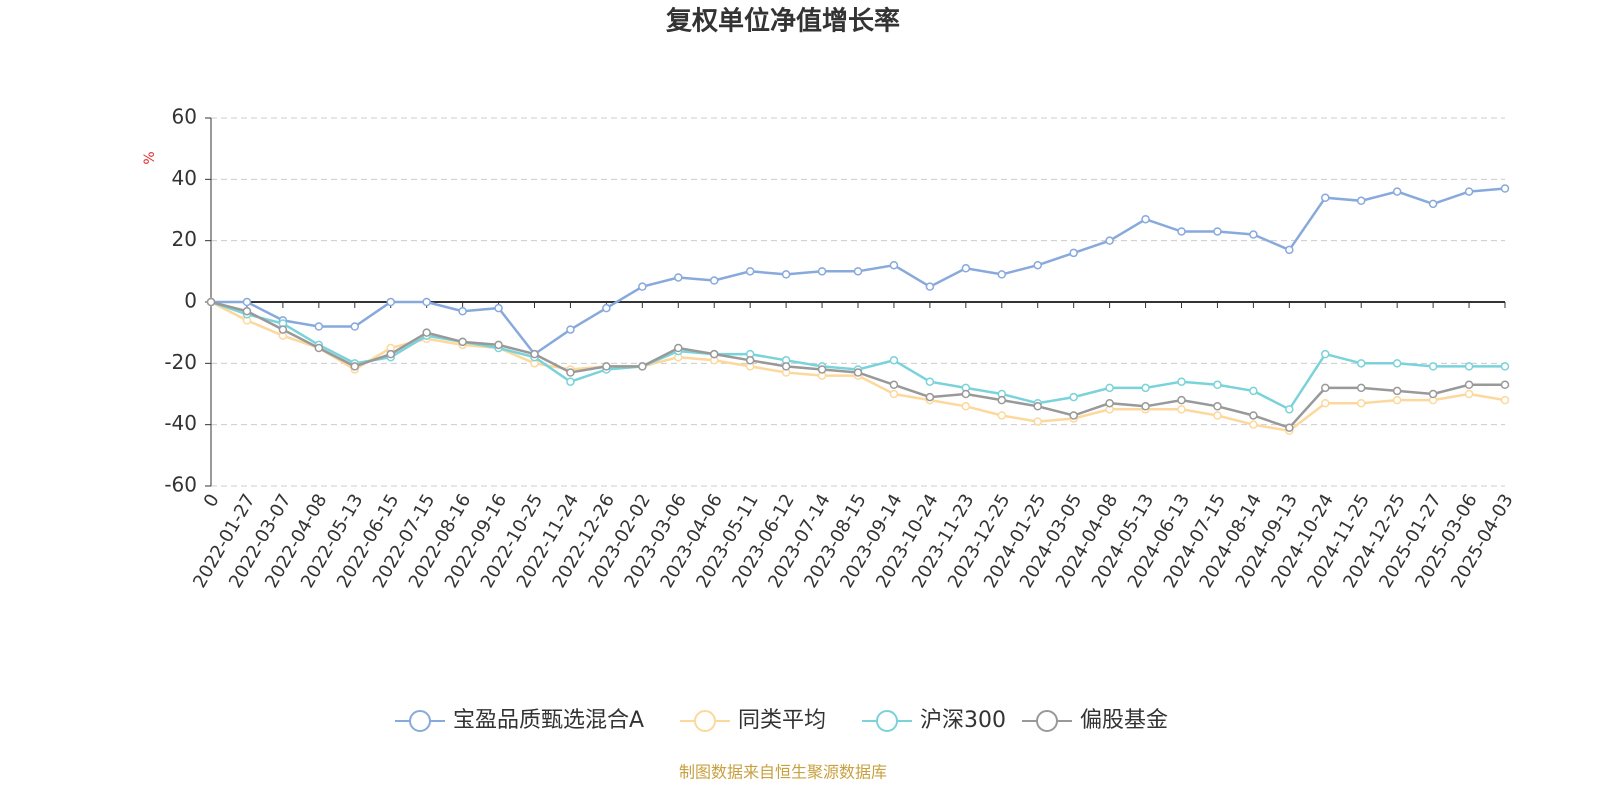  Describe the element at coordinates (150, 157) in the screenshot. I see `y-axis-label: %` at that location.